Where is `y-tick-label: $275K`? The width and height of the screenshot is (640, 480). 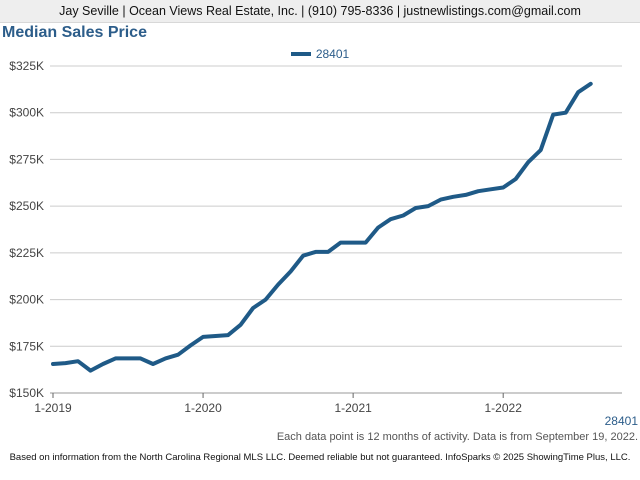
y-tick-label: $275K is located at coordinates (26, 159).